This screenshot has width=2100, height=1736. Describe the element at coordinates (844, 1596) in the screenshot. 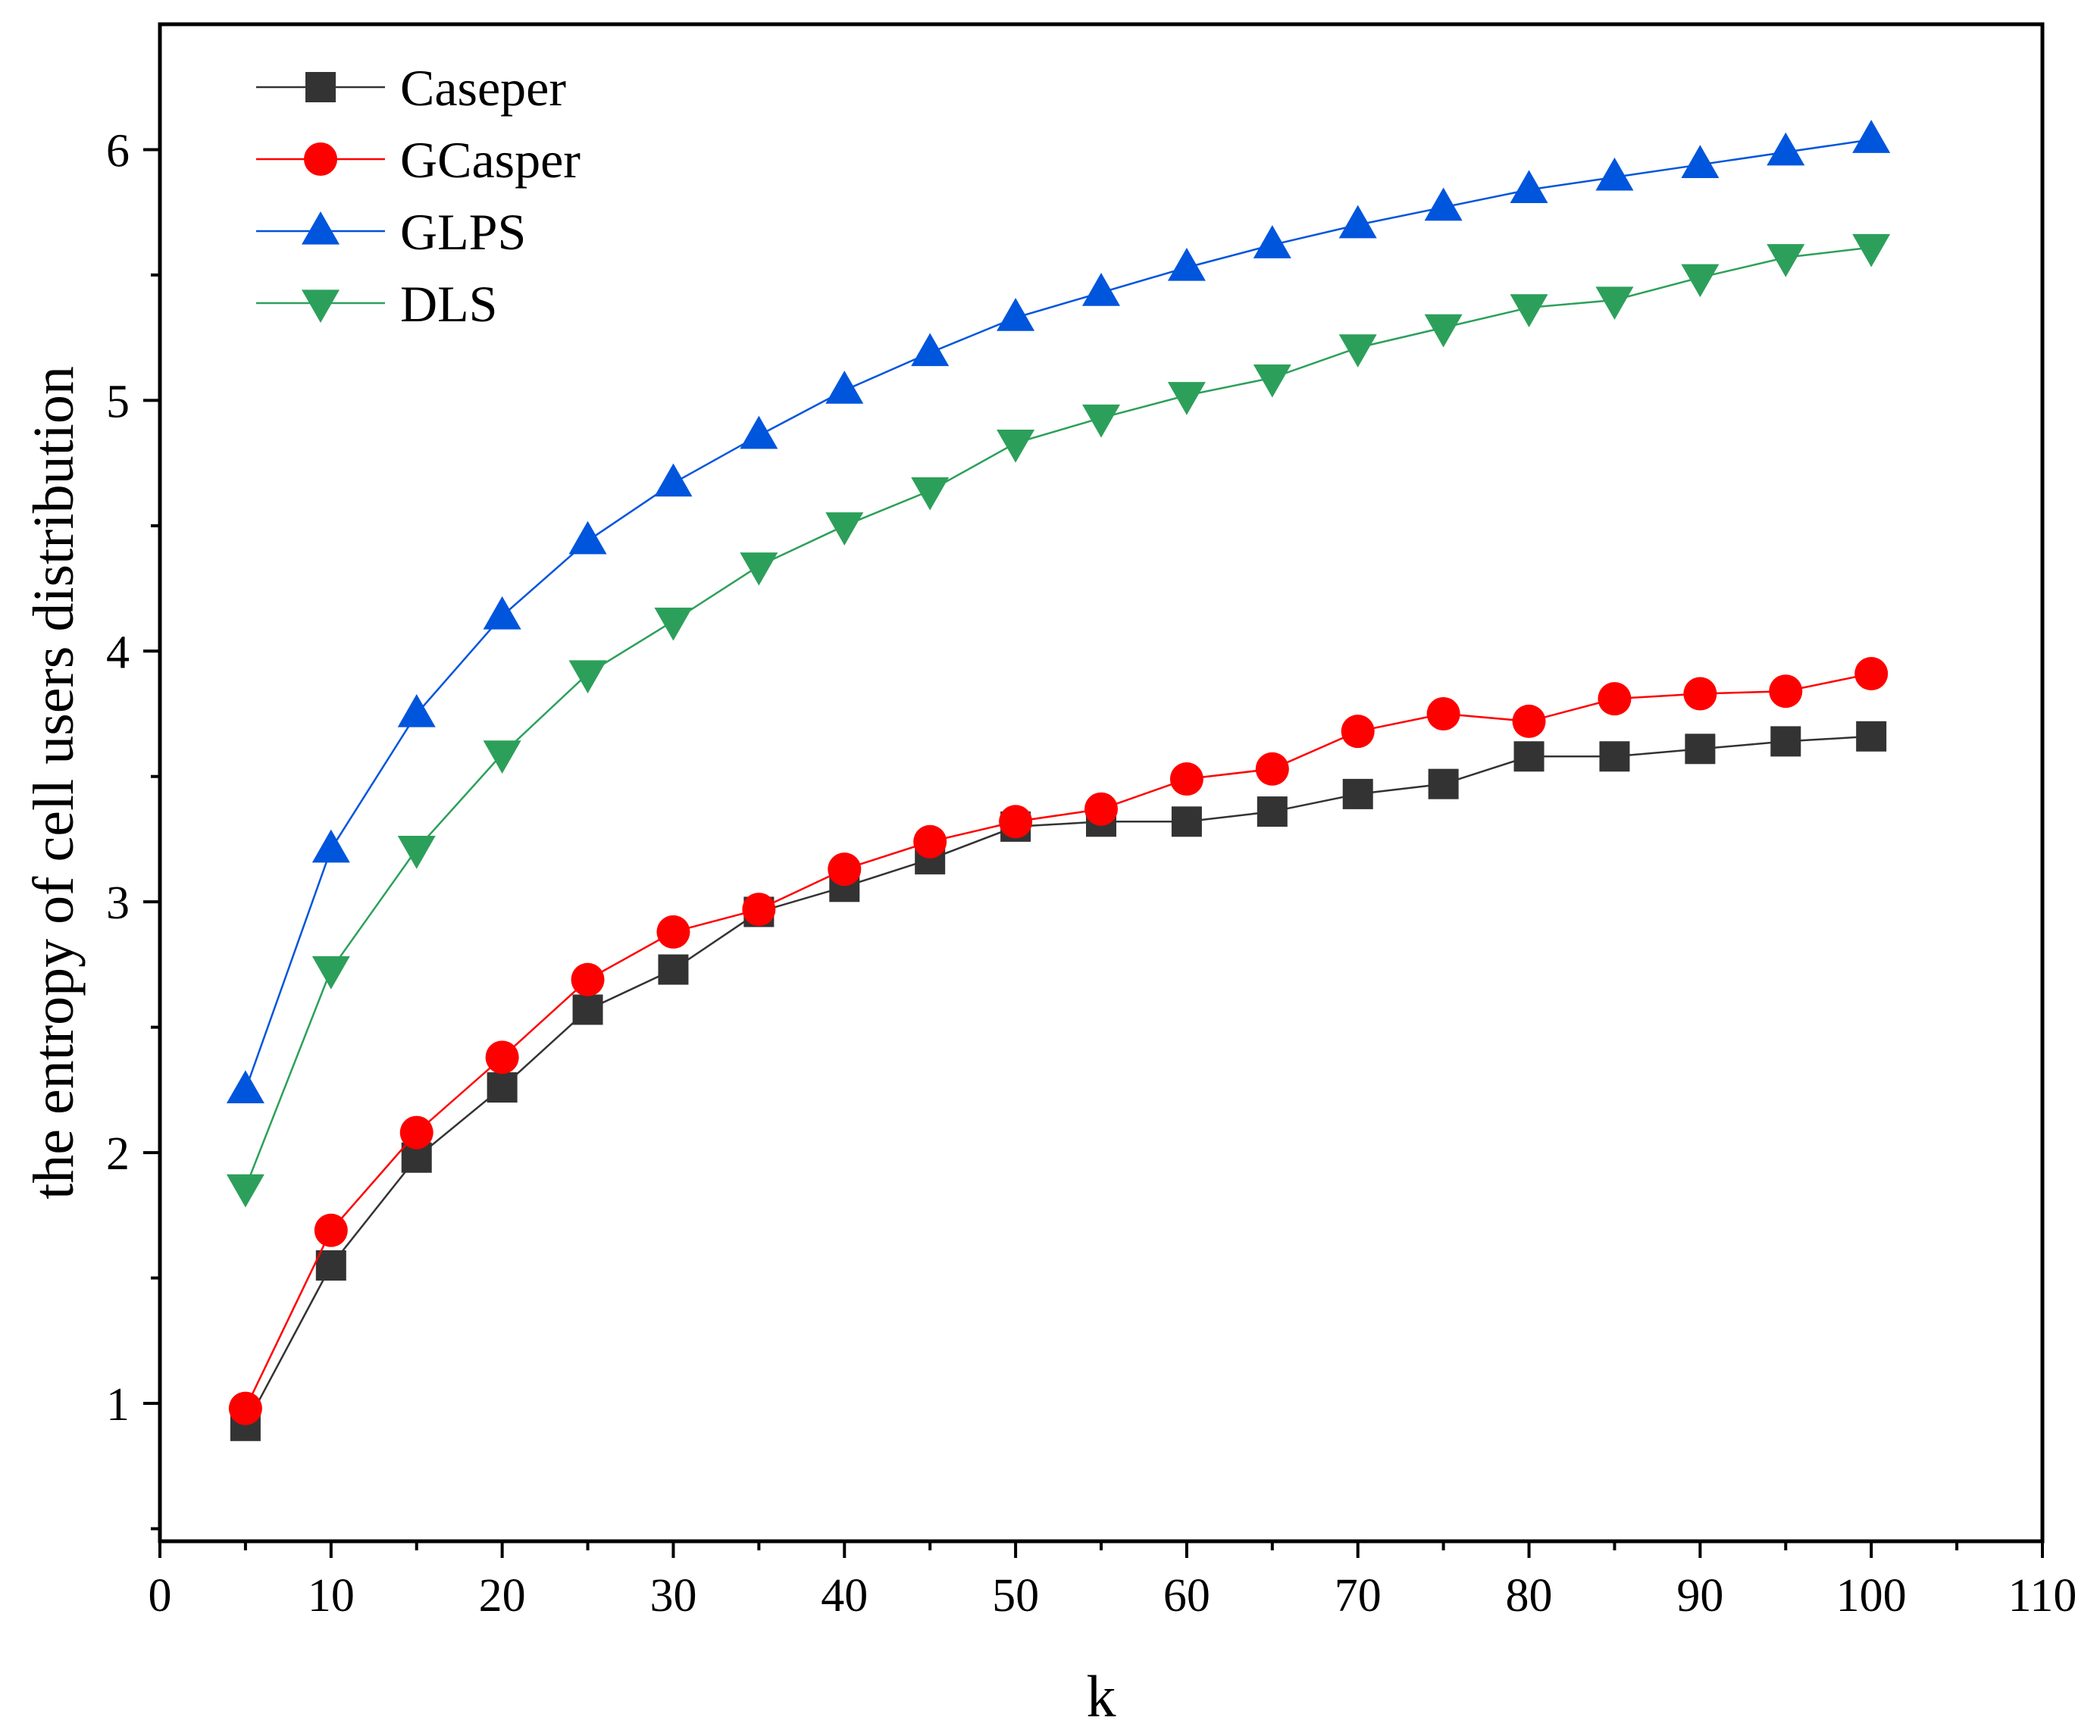

I see `x-tick-label: 40` at that location.